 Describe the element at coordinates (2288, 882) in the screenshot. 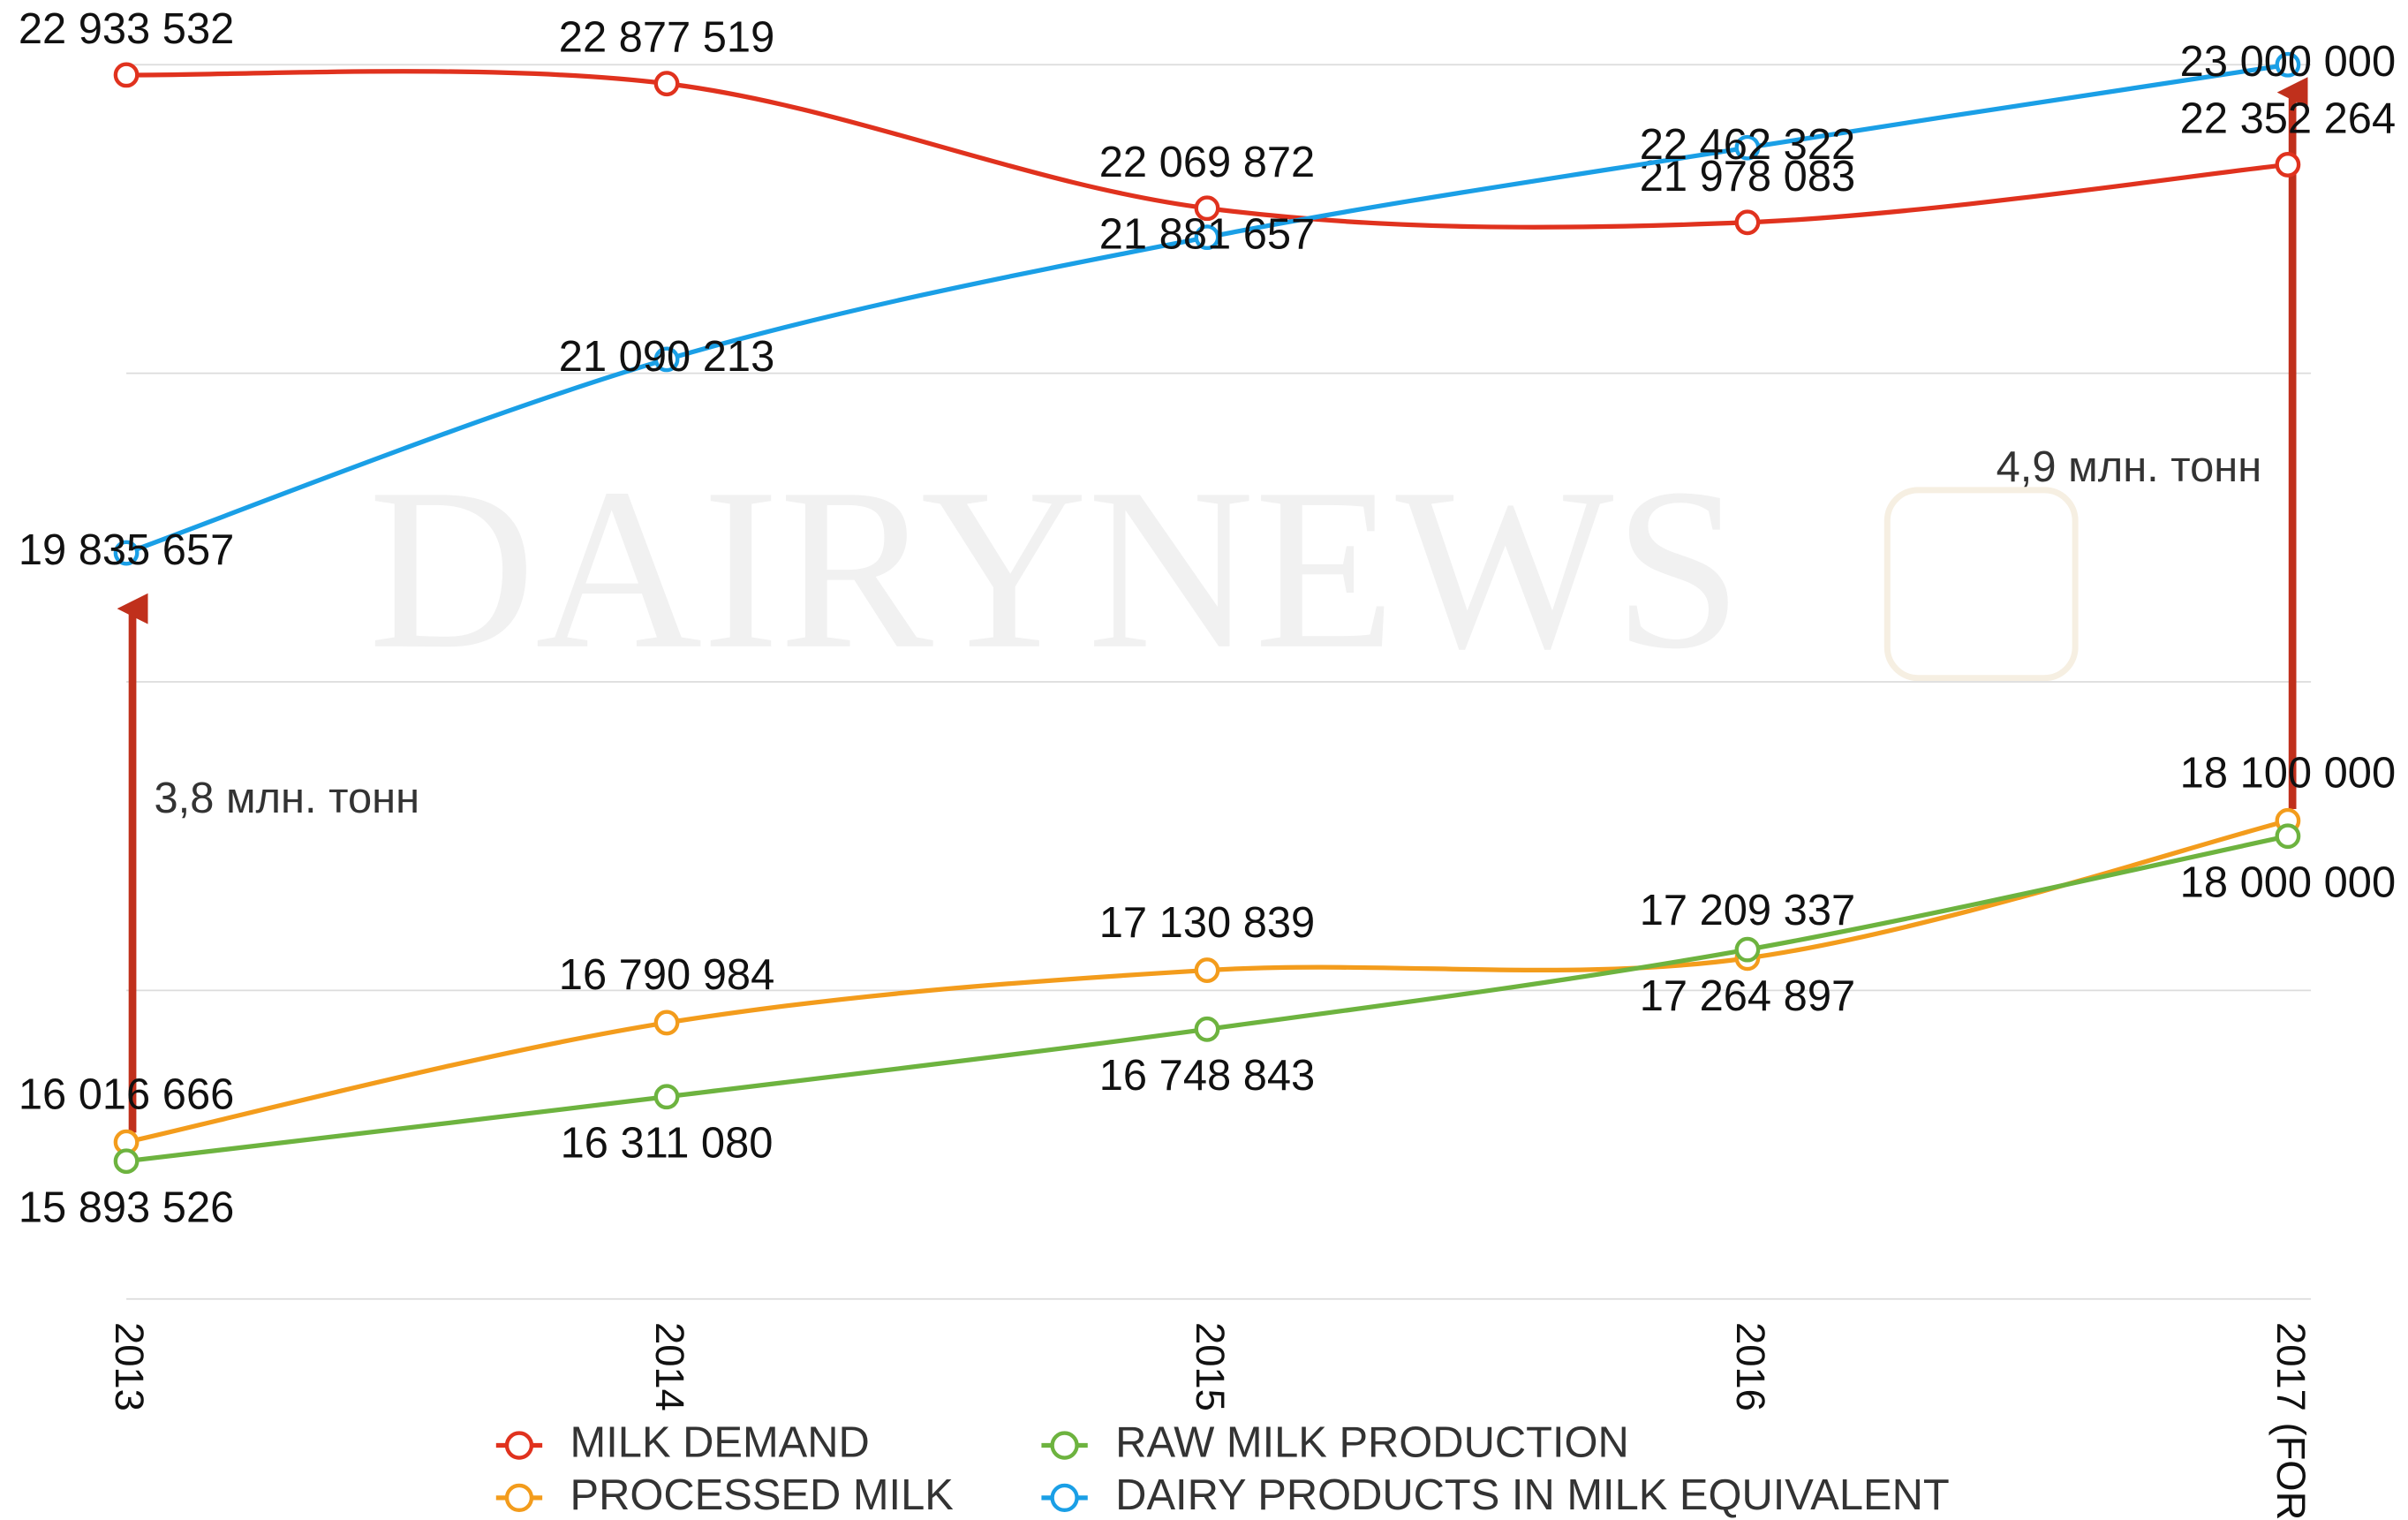

I see `data-label: 18 000 000` at that location.